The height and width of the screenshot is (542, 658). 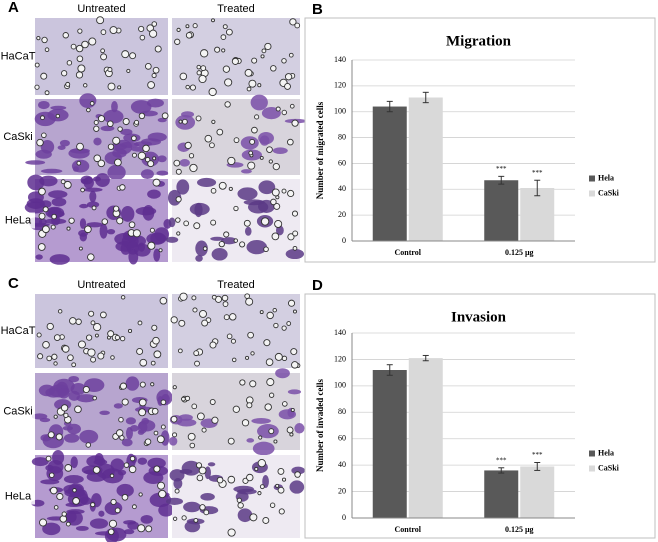 What do you see at coordinates (342, 411) in the screenshot?
I see `y-tick-label: 80` at bounding box center [342, 411].